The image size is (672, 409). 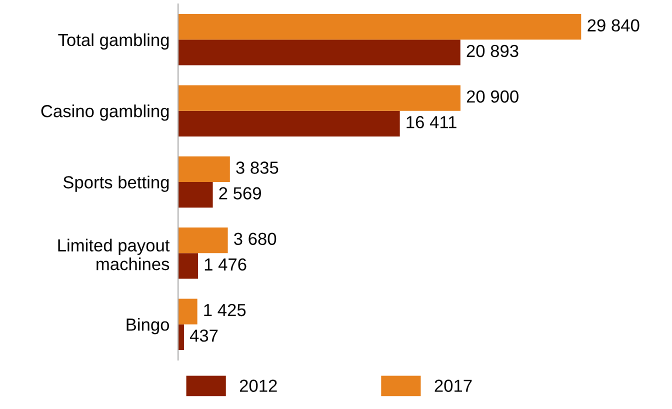 What do you see at coordinates (453, 386) in the screenshot?
I see `legend-label: 2017` at bounding box center [453, 386].